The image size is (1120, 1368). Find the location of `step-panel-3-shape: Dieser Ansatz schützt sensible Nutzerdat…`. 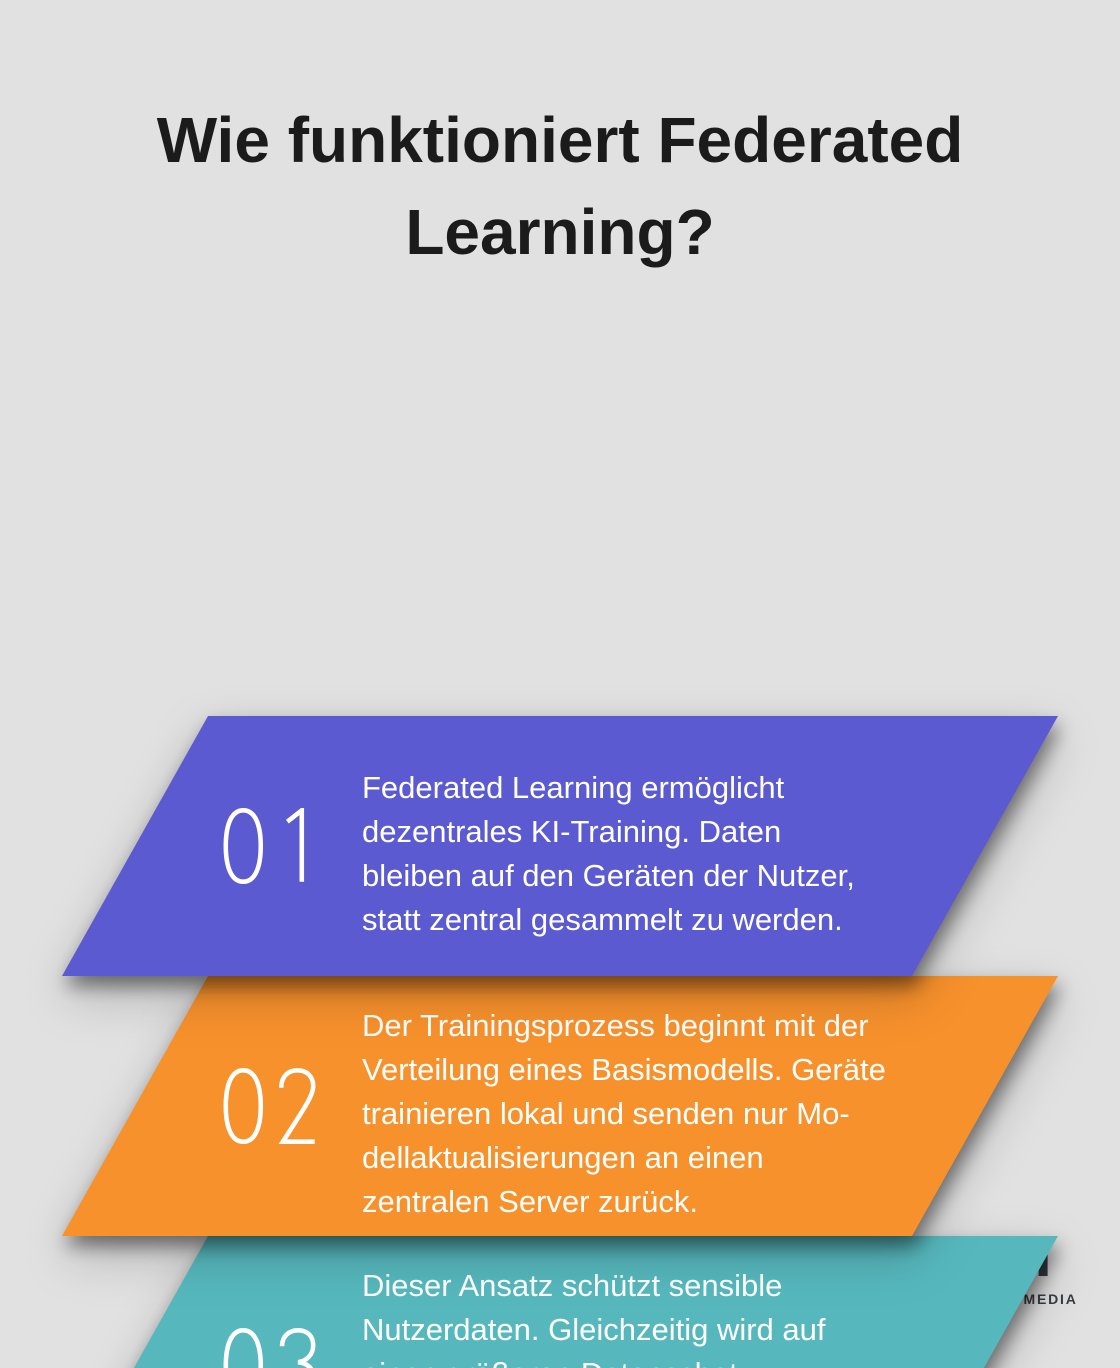

step-panel-3-shape: Dieser Ansatz schützt sensible Nutzerdat… is located at coordinates (560, 1302).